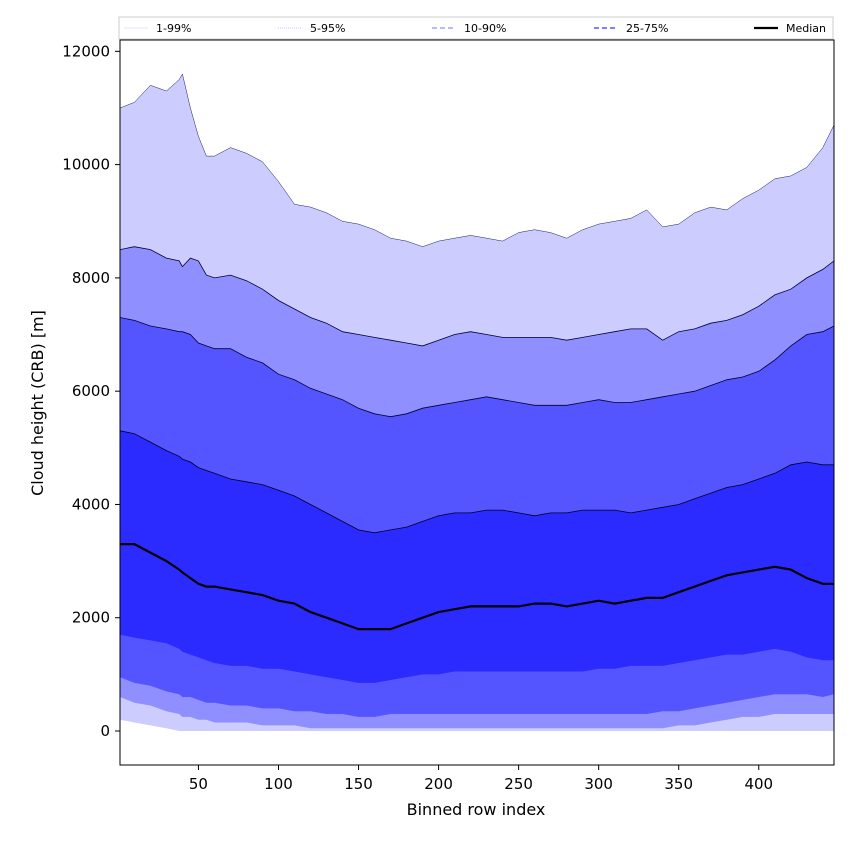  Describe the element at coordinates (91, 618) in the screenshot. I see `y-tick-label: 2000` at that location.